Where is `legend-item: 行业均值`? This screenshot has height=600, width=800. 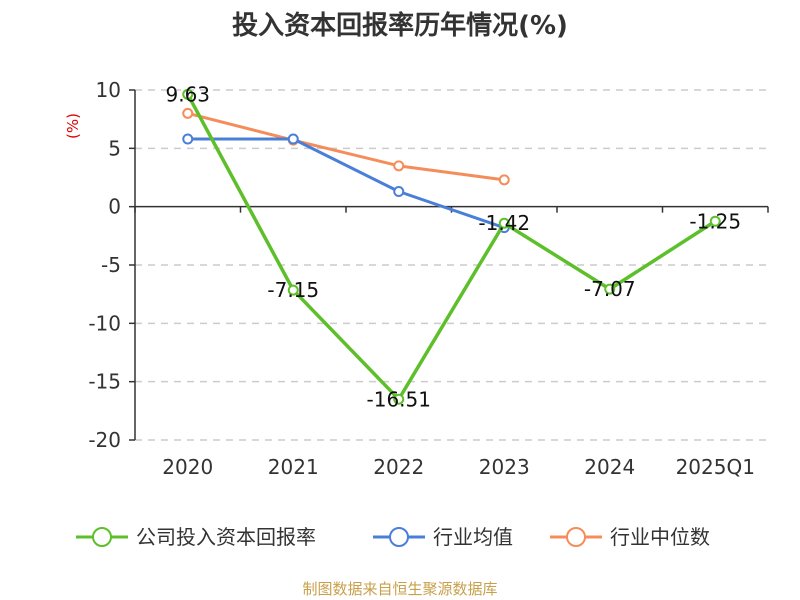 legend-item: 行业均值 is located at coordinates (443, 537).